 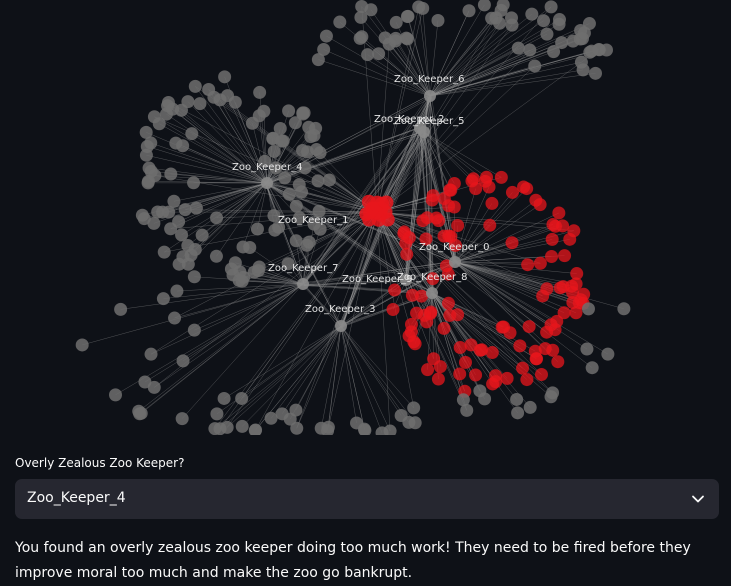 What do you see at coordinates (367, 499) in the screenshot?
I see `zoo-keeper-select: Zoo_Keeper_4` at bounding box center [367, 499].